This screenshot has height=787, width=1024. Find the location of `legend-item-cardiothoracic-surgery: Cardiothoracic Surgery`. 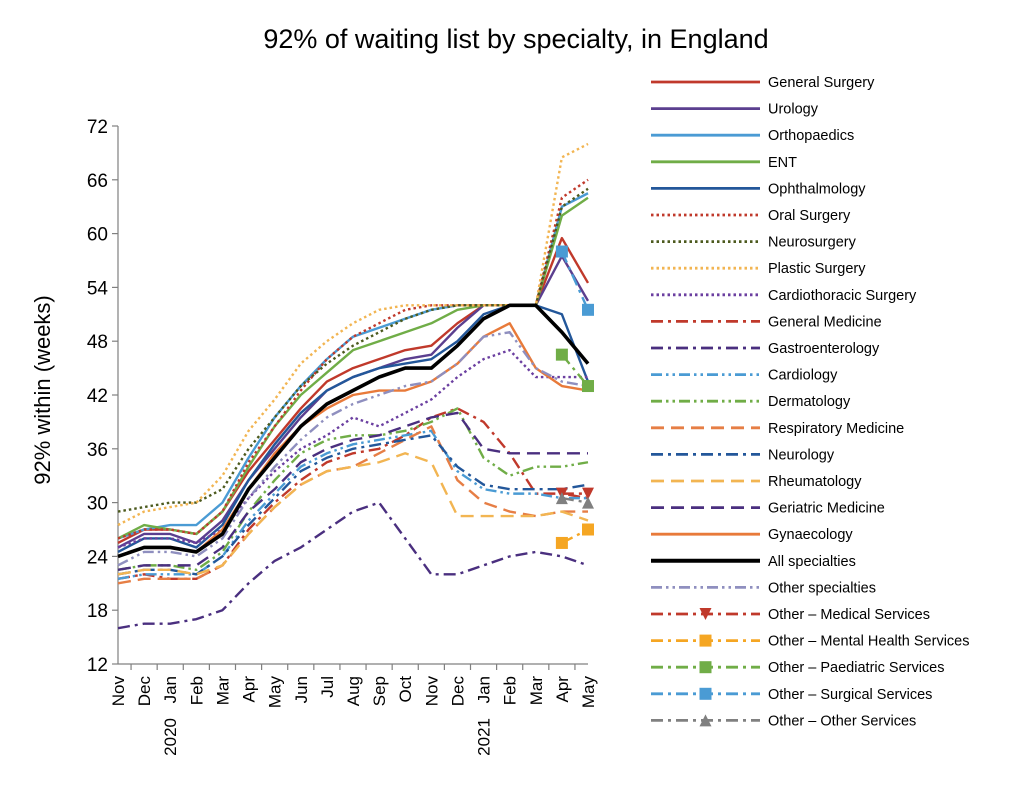

legend-item-cardiothoracic-surgery: Cardiothoracic Surgery is located at coordinates (784, 296).